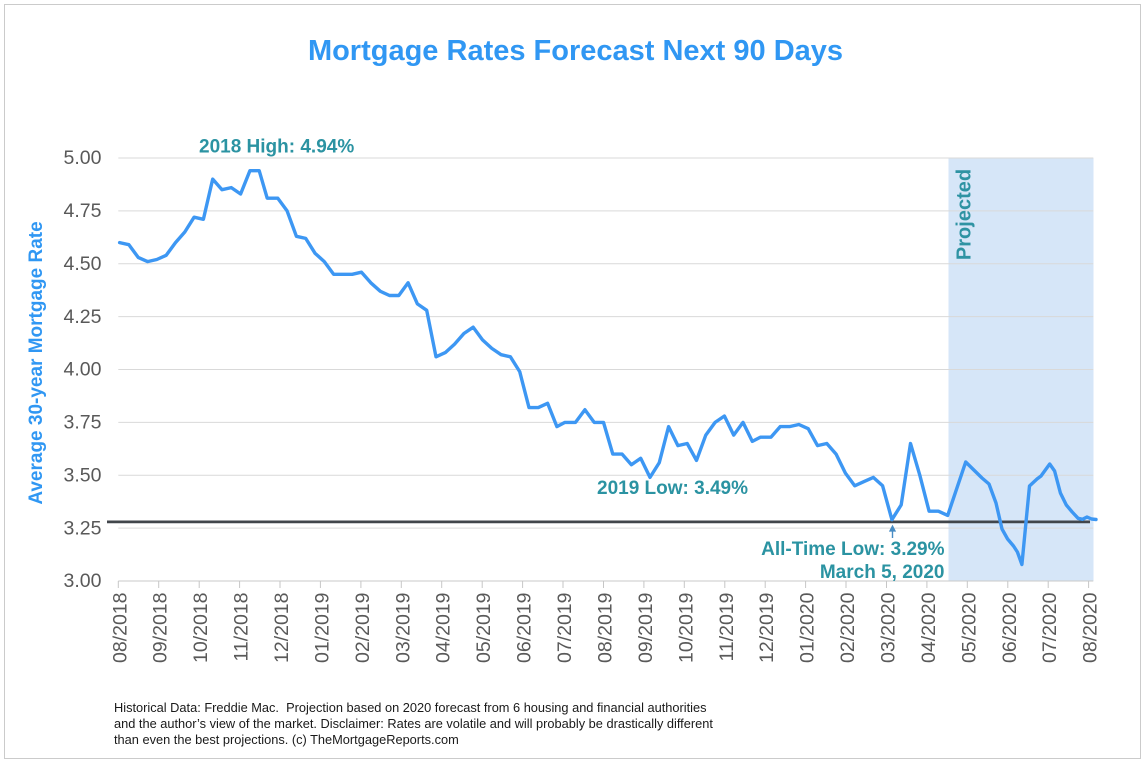  I want to click on svg-text:Mortgage Rates Forecast Next 9: Mortgage Rates Forecast Next 90 Days, so click(575, 51).